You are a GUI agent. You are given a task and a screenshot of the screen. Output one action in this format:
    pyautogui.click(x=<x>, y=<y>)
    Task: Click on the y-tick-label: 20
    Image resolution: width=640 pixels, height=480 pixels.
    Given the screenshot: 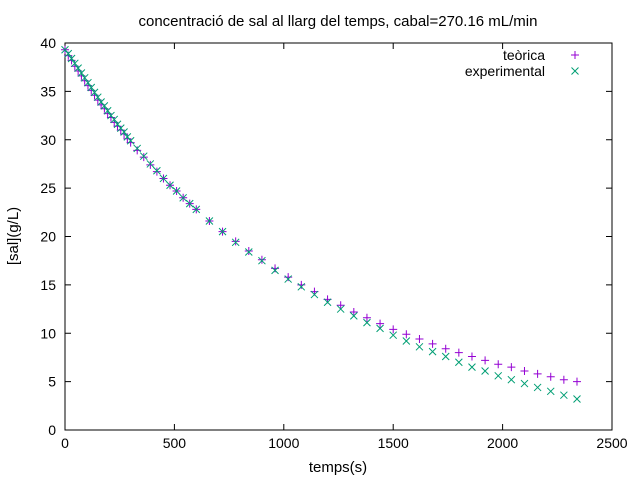 What is the action you would take?
    pyautogui.click(x=48, y=237)
    